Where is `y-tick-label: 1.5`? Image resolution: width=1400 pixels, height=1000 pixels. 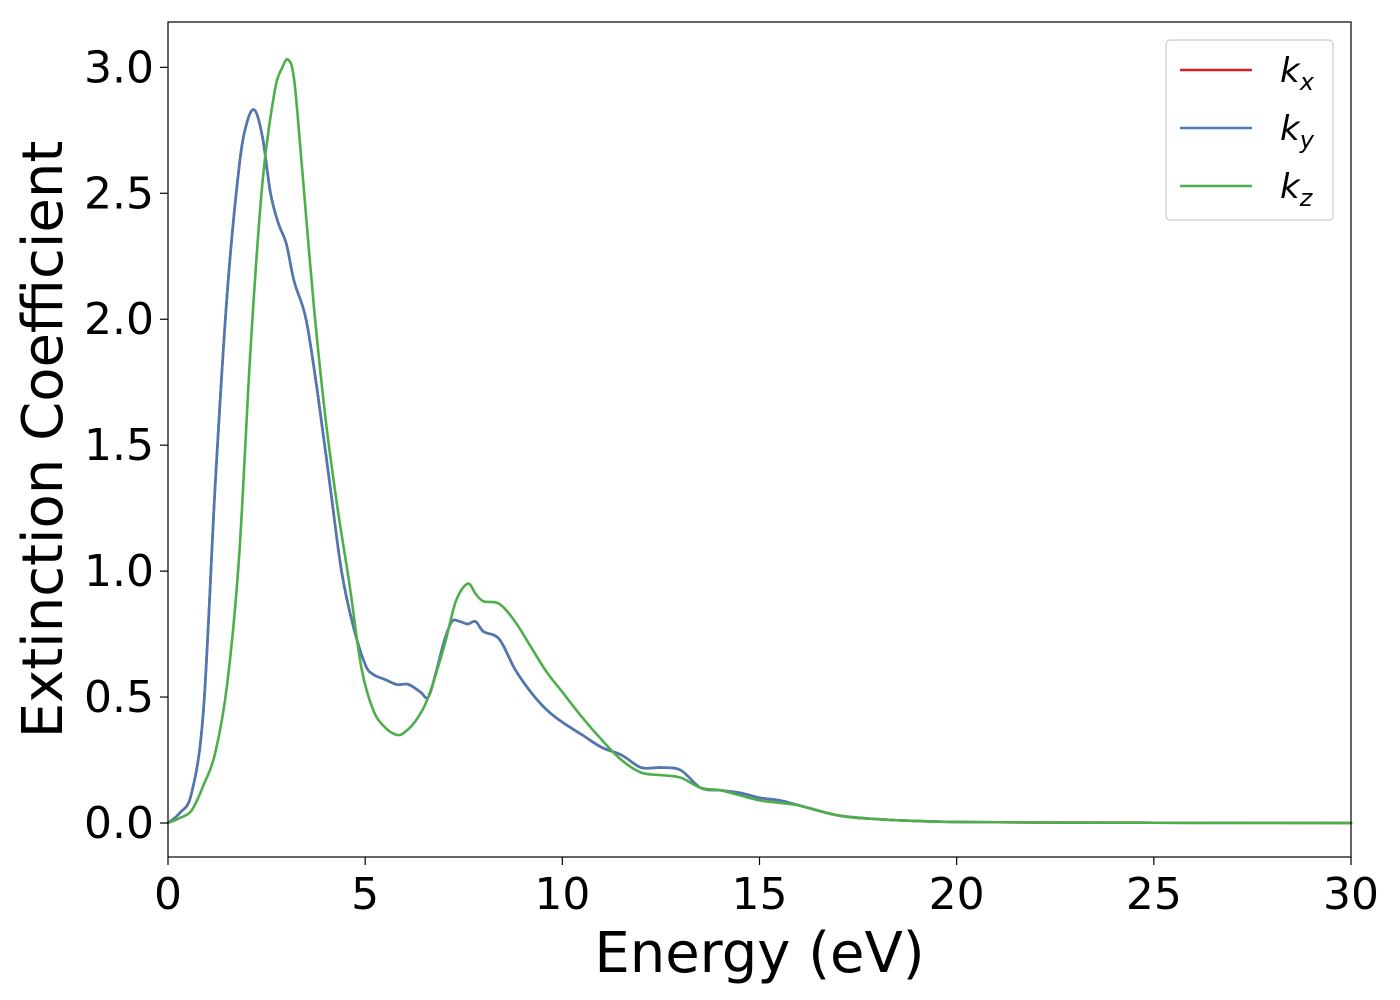
y-tick-label: 1.5 is located at coordinates (119, 445).